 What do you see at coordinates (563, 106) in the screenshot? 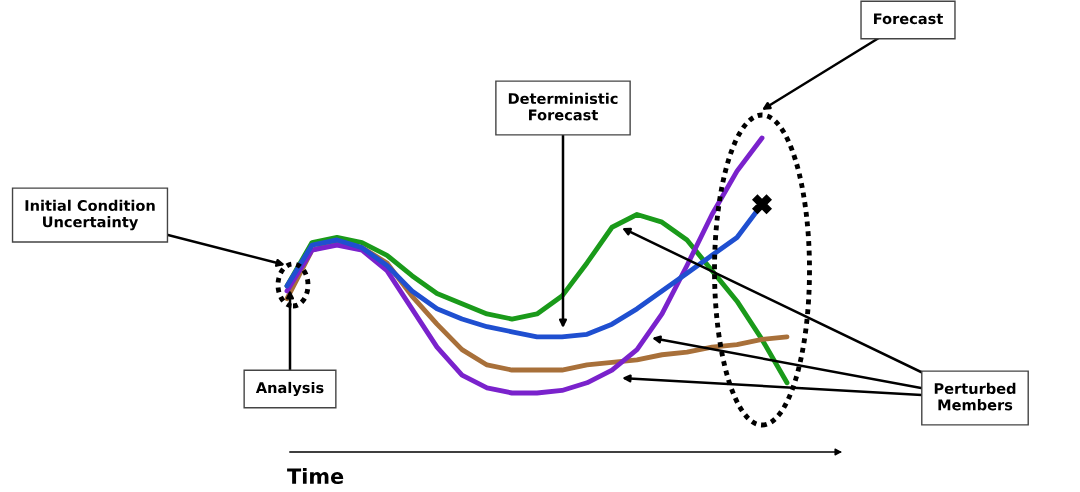
I see `text: Deterministic Forecast` at bounding box center [563, 106].